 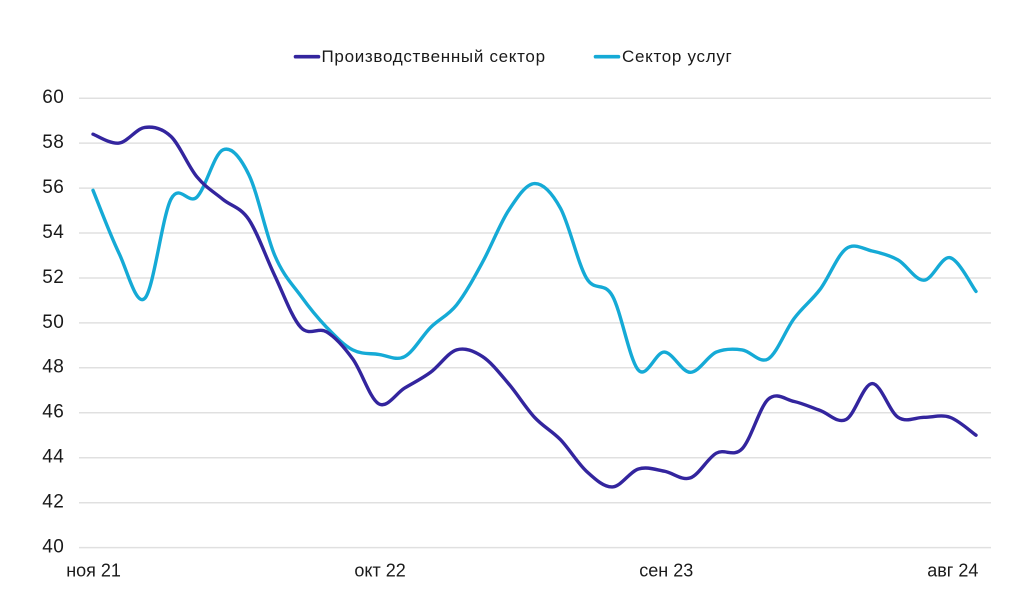 What do you see at coordinates (677, 56) in the screenshot?
I see `svg-text: Сектор услуг` at bounding box center [677, 56].